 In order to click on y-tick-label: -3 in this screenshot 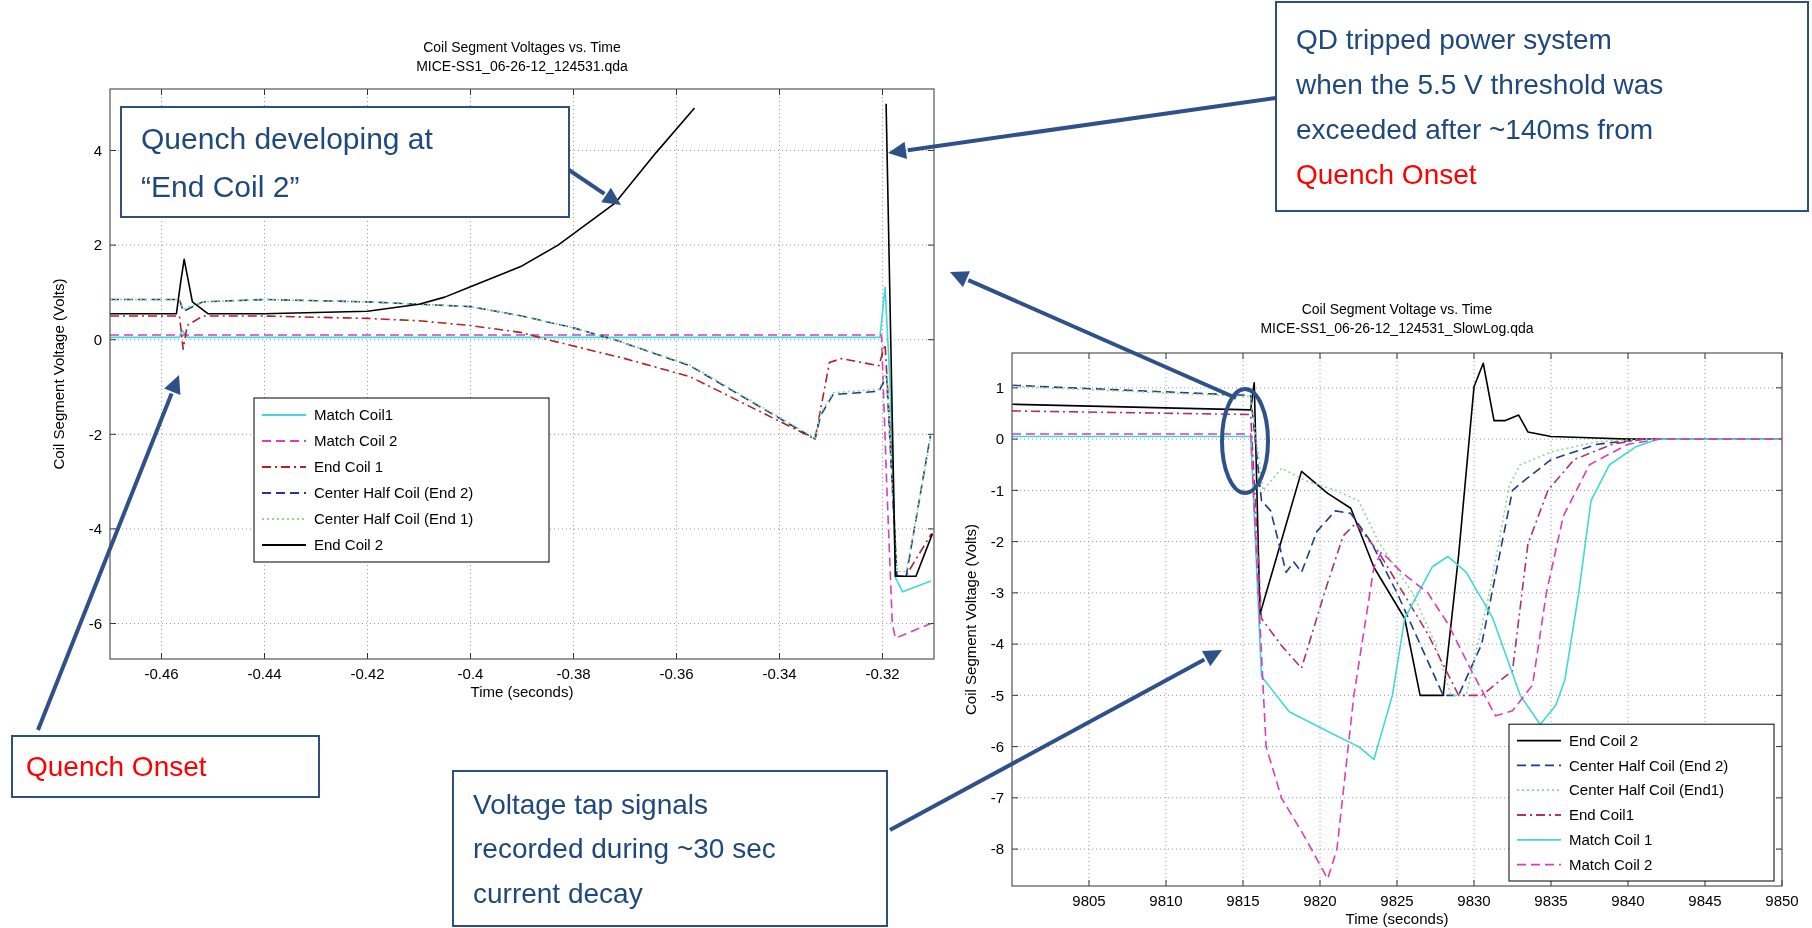, I will do `click(997, 593)`.